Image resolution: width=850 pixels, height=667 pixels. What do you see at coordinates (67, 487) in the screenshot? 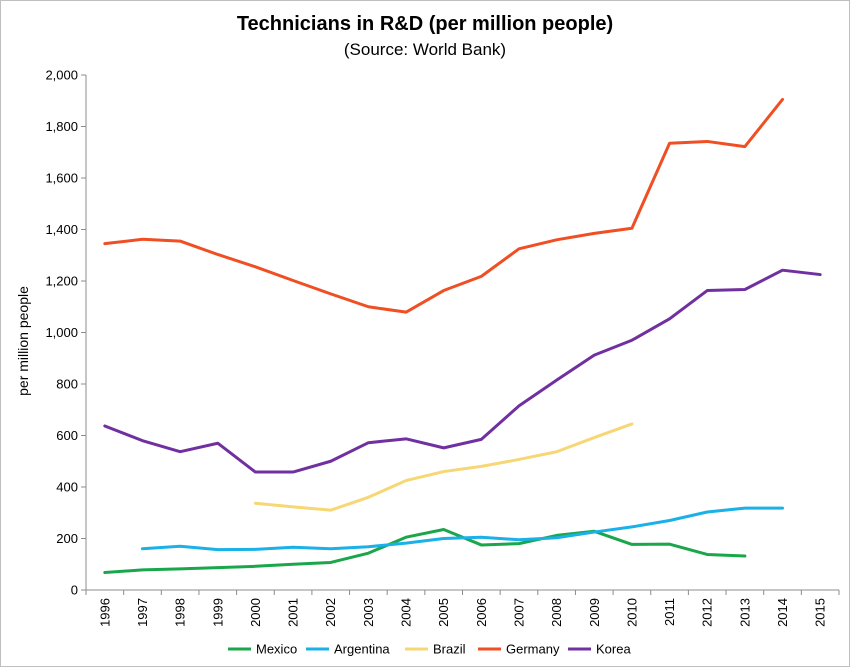
I see `y-tick-label: 400` at bounding box center [67, 487].